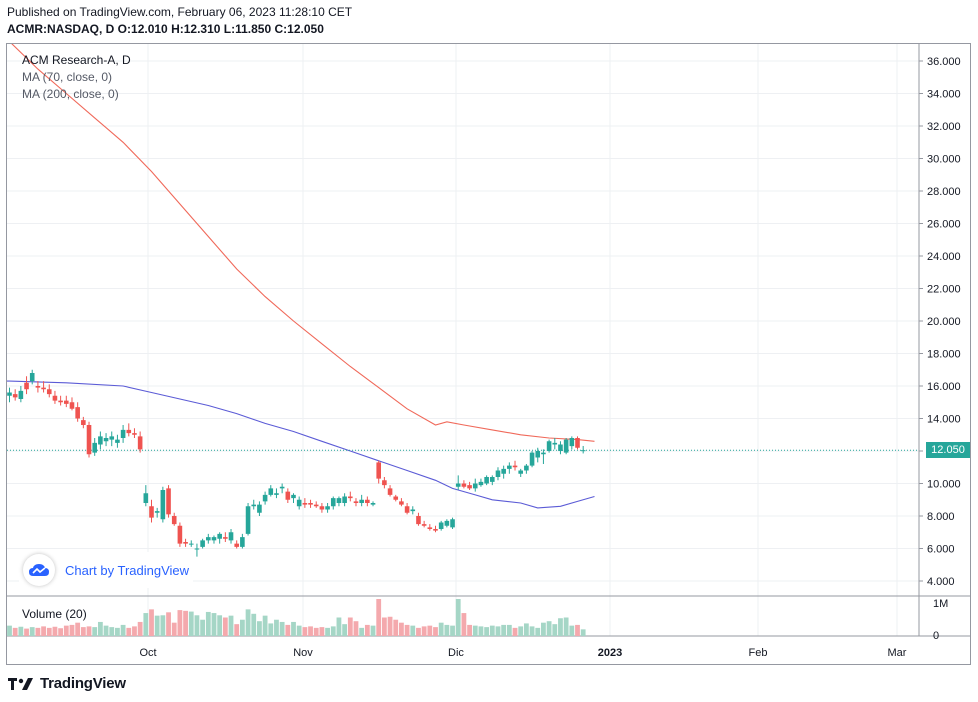 The height and width of the screenshot is (702, 978). I want to click on badge-text: Chart by TradingView, so click(127, 570).